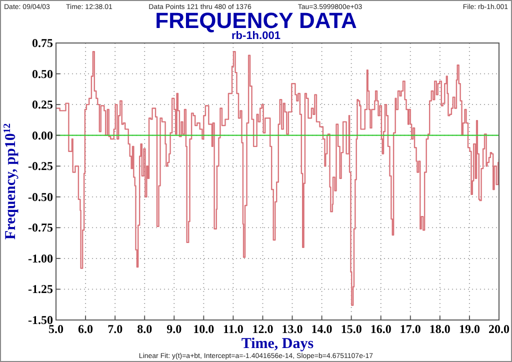 Image resolution: width=512 pixels, height=362 pixels. I want to click on x-tick-label: 18.0, so click(439, 329).